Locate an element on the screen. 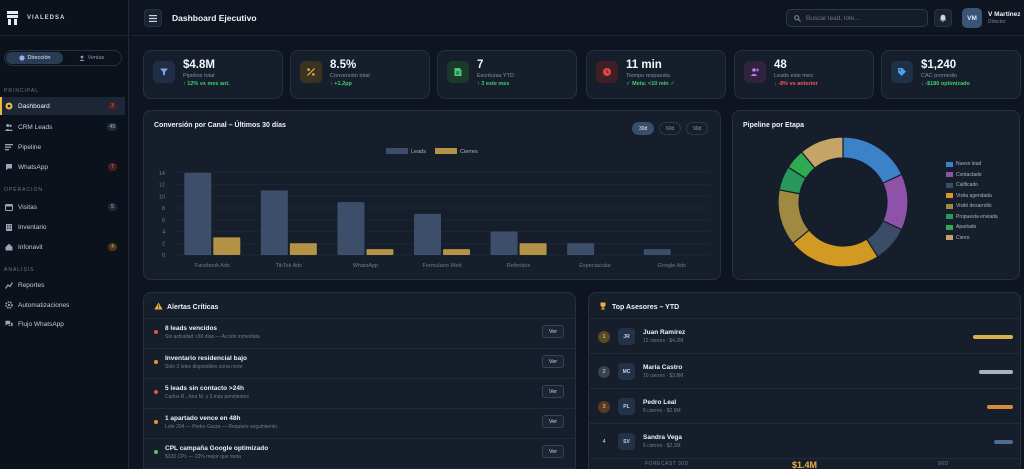 Image resolution: width=1024 pixels, height=469 pixels. calendar-icon is located at coordinates (9, 207).